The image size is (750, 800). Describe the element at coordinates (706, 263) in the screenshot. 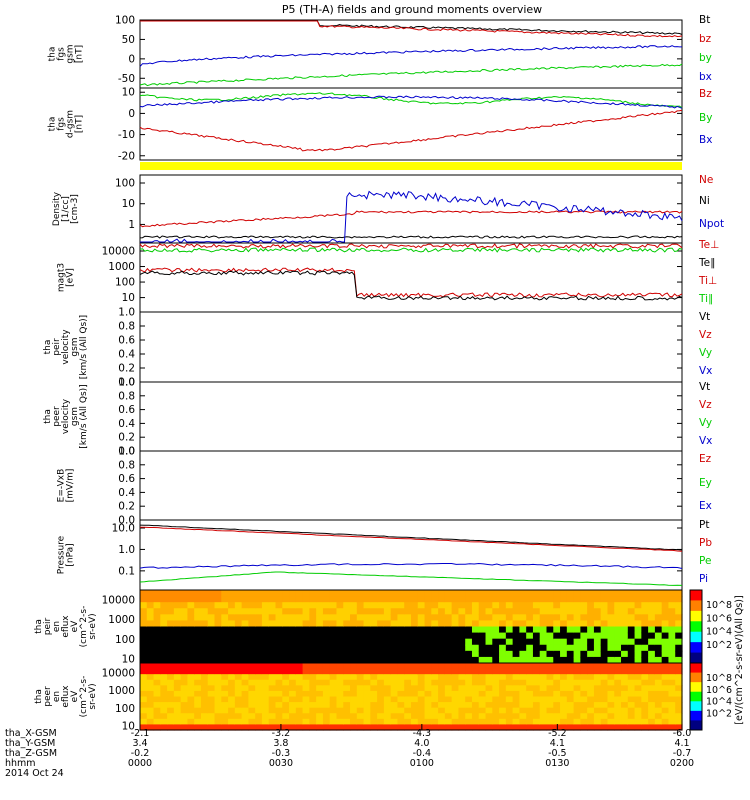

I see `legend-Te∥: Te∥` at that location.